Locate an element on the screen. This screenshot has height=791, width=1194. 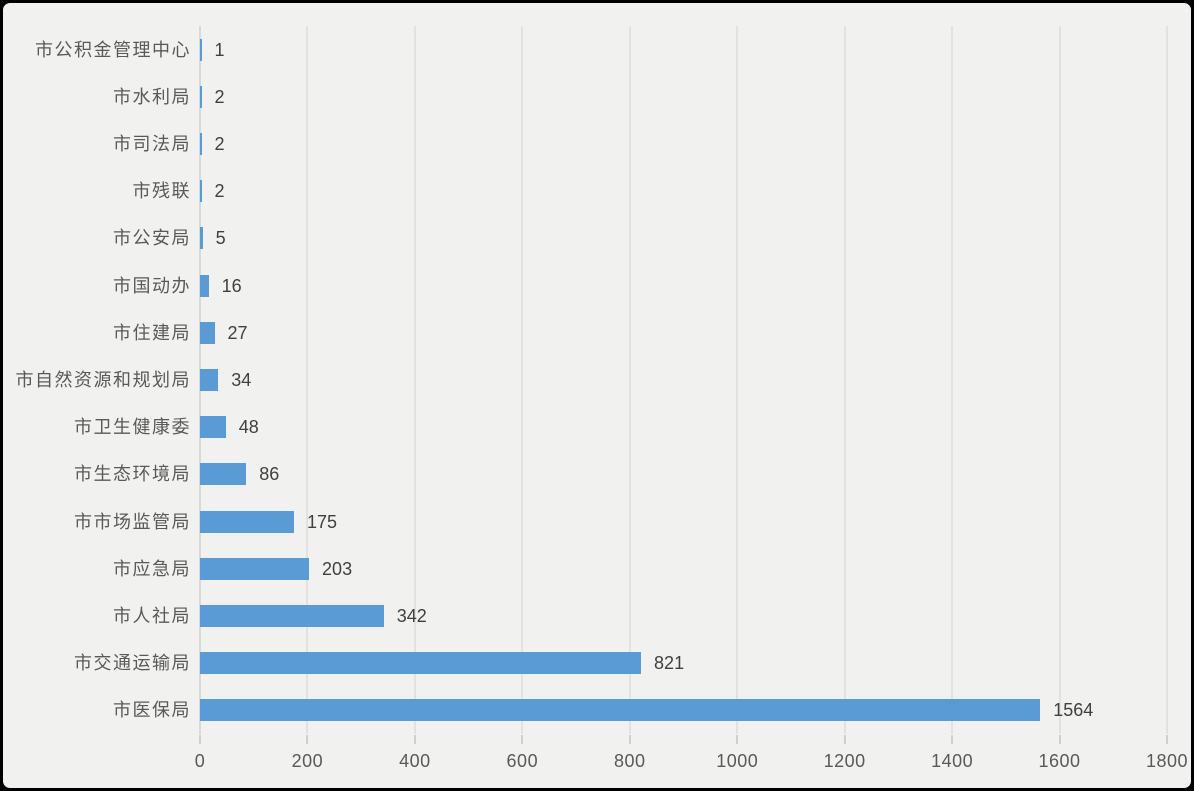
x-tick-label: 1600 is located at coordinates (1059, 761).